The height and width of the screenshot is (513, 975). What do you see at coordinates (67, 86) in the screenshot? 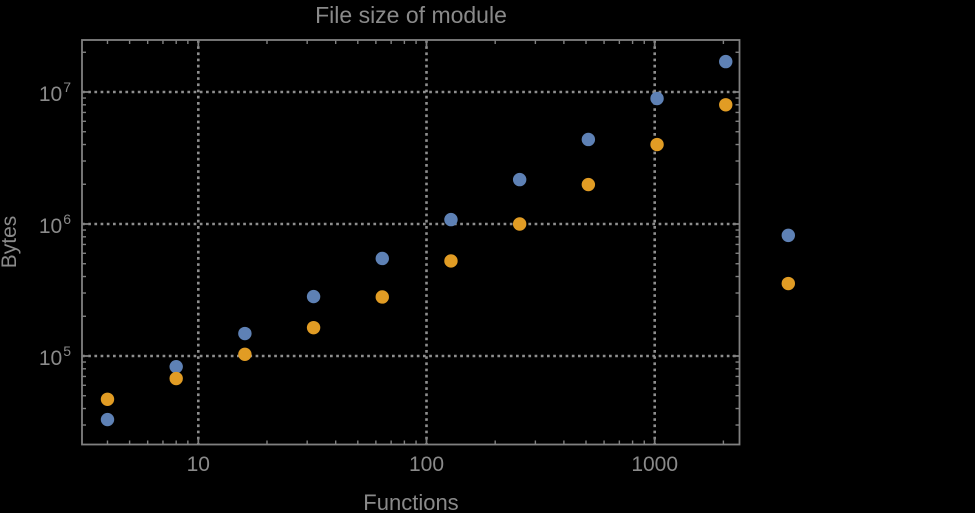
I see `y-tick-exponent: 7` at bounding box center [67, 86].